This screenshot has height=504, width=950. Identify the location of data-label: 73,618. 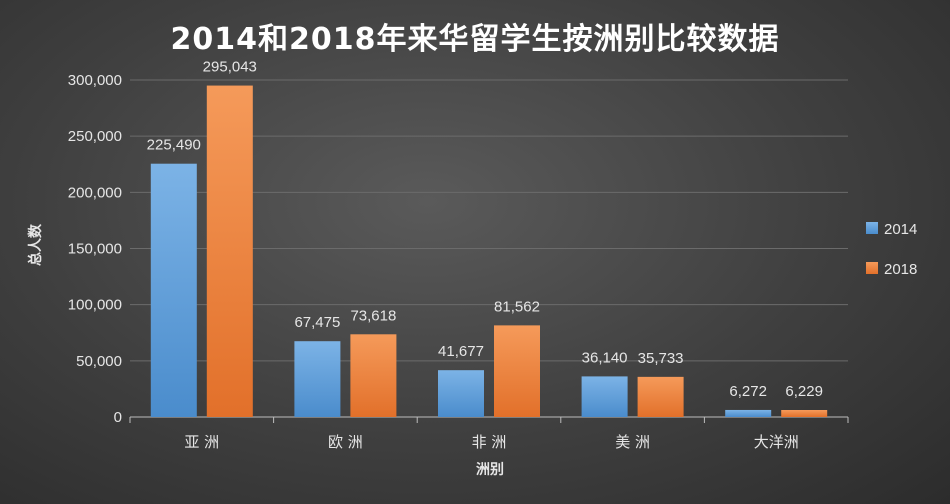
(373, 315).